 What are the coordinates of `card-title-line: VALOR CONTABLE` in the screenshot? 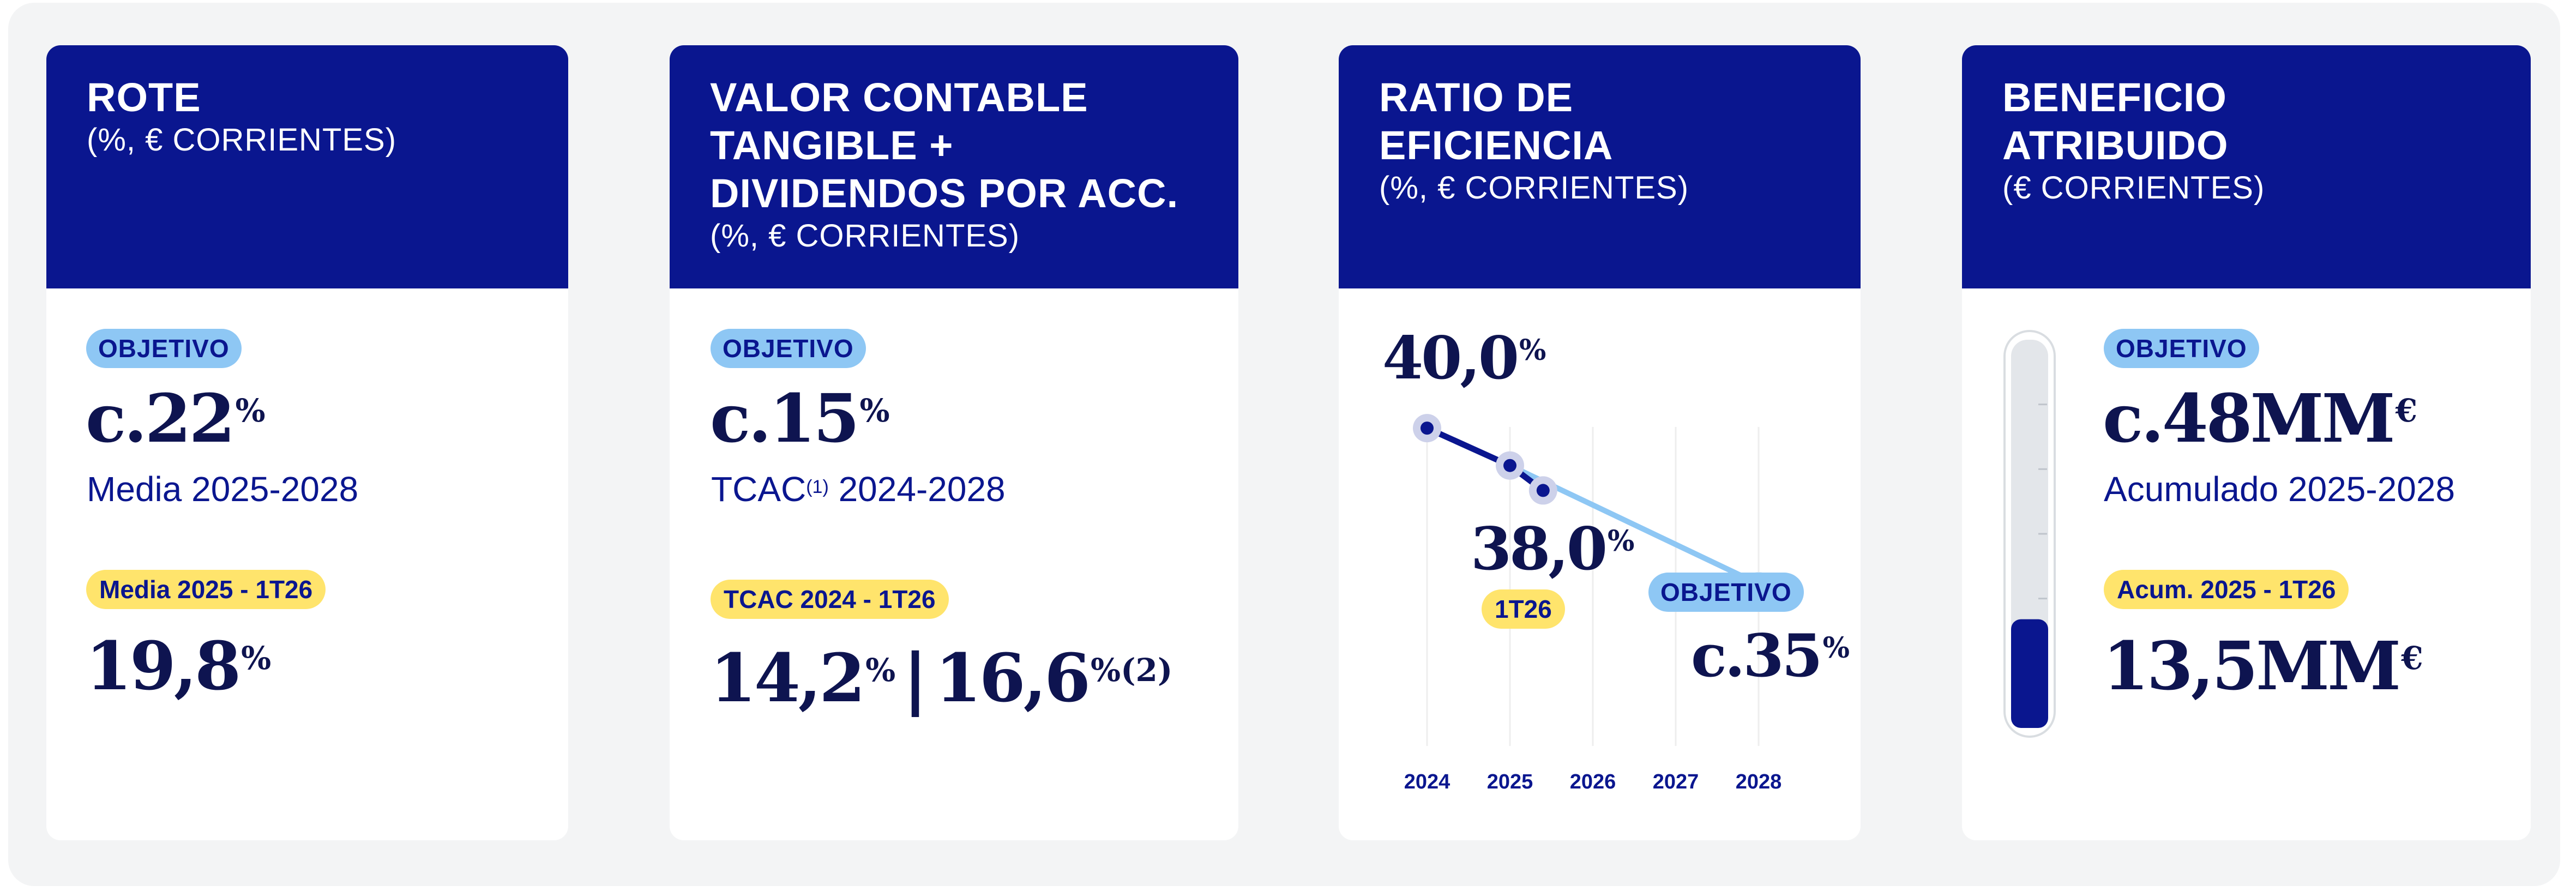 It's located at (899, 98).